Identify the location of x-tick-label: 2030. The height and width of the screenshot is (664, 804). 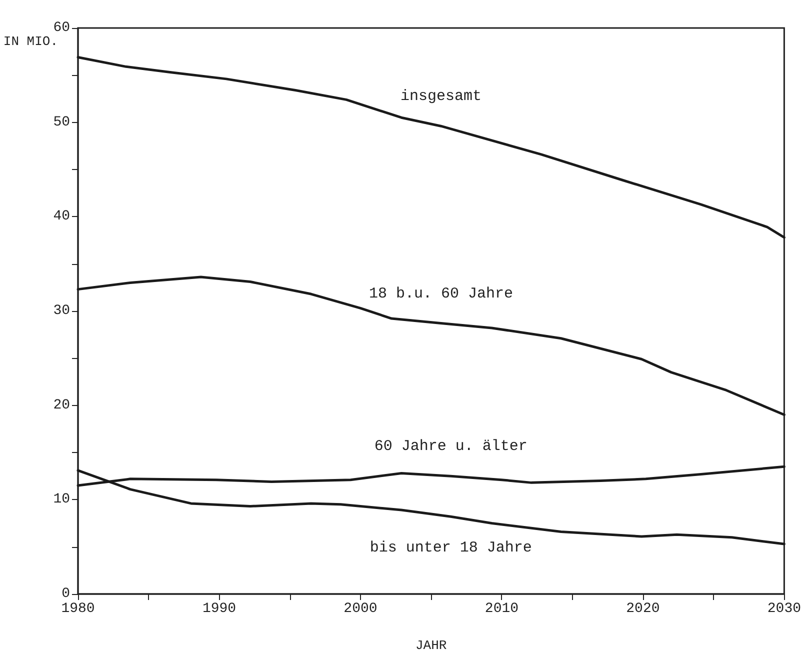
(784, 609).